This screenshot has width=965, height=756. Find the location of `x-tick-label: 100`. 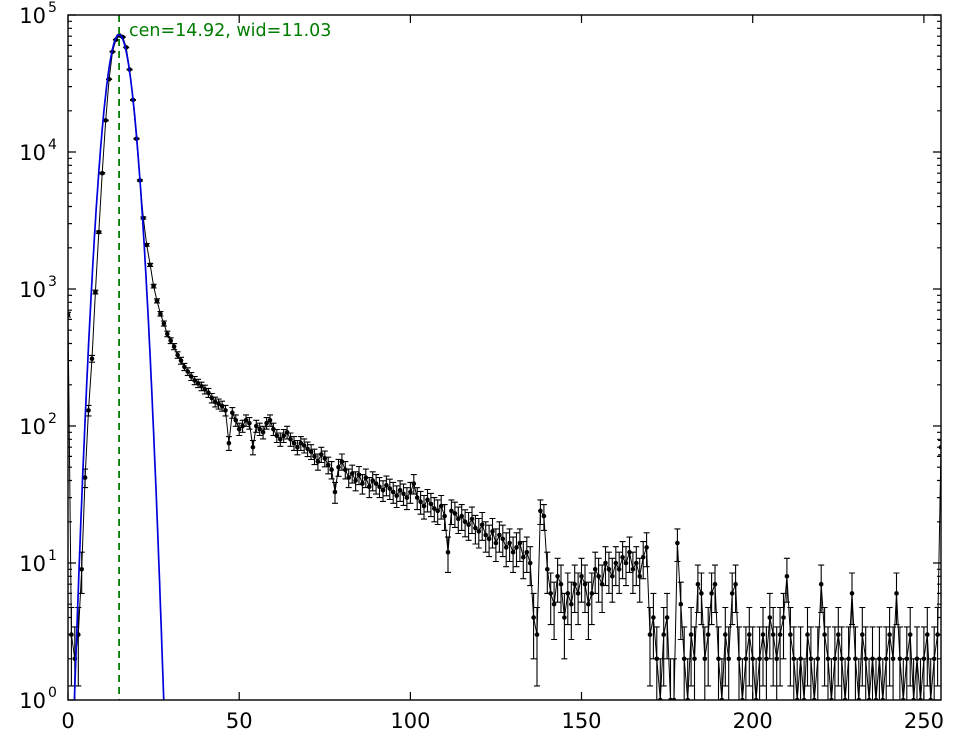

x-tick-label: 100 is located at coordinates (410, 721).